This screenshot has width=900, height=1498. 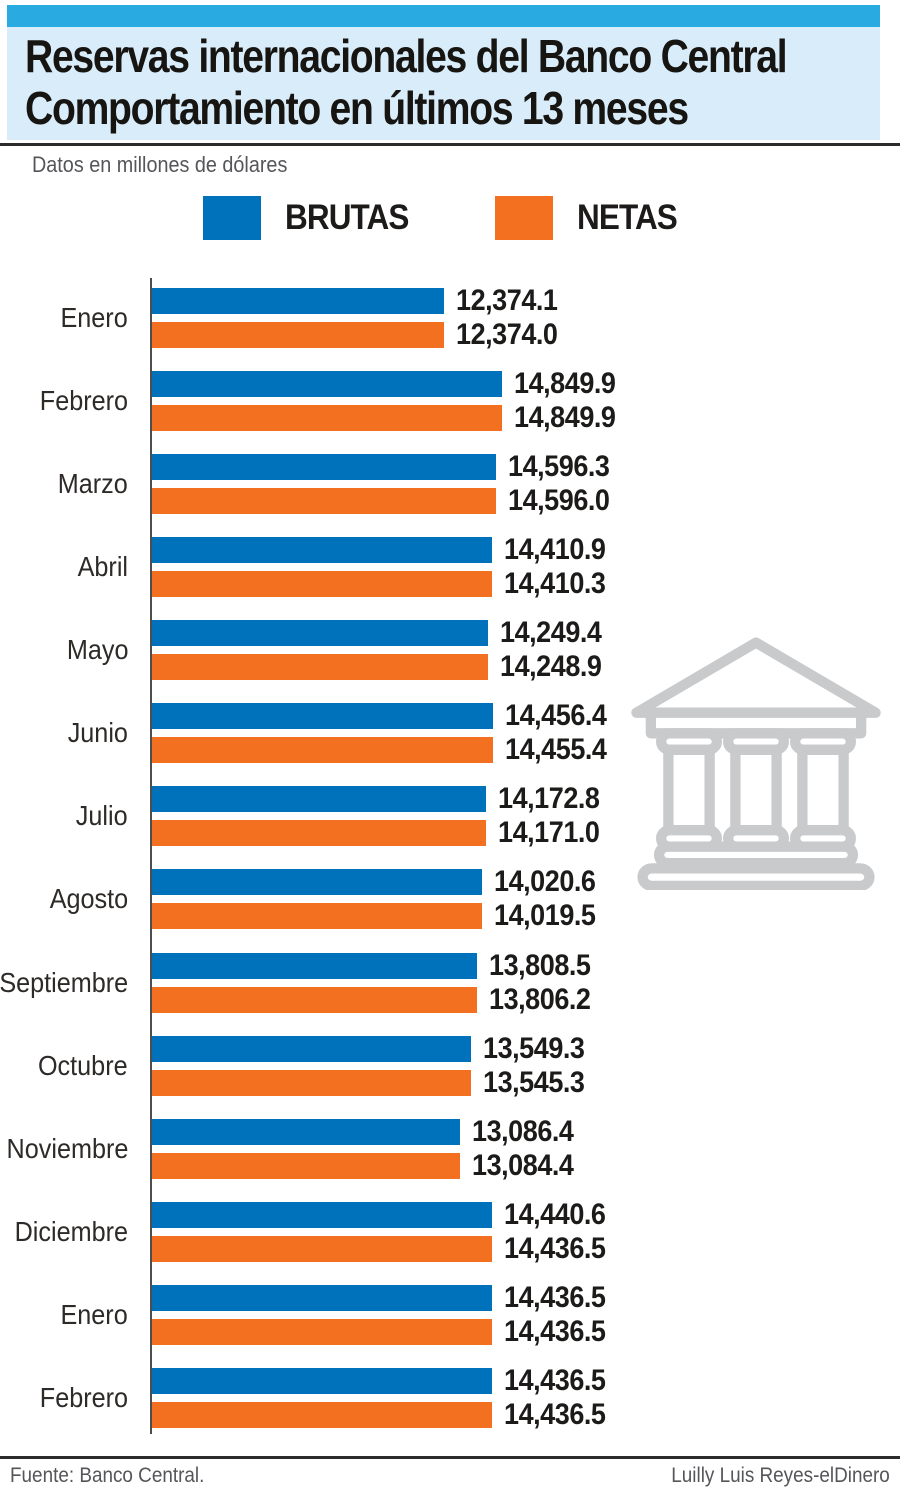 What do you see at coordinates (347, 217) in the screenshot?
I see `legend-label-brutas: BRUTAS` at bounding box center [347, 217].